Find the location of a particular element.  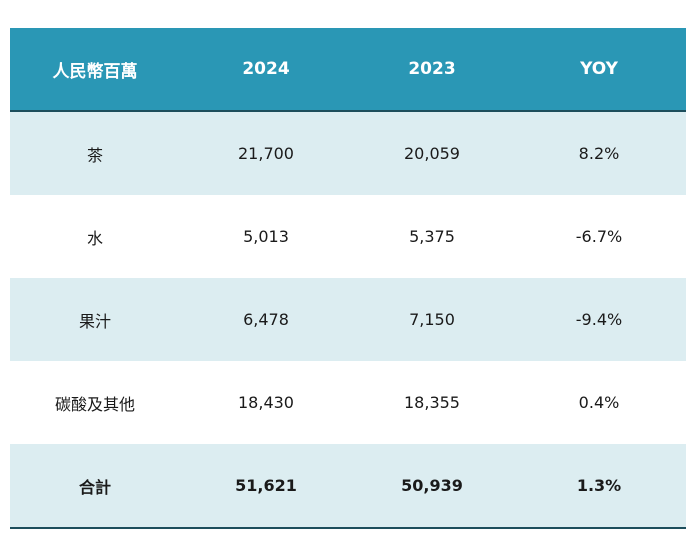

row-value-2024: 18,430 is located at coordinates (266, 402).